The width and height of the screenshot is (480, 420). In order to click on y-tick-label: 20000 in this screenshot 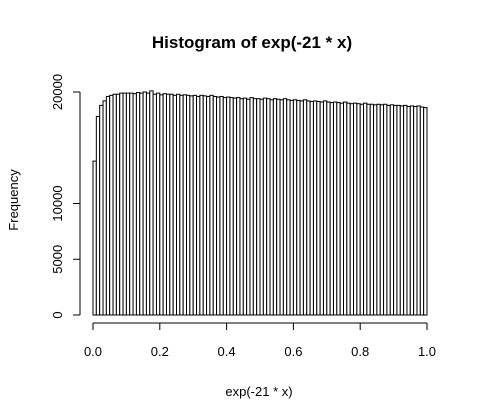, I will do `click(57, 92)`.